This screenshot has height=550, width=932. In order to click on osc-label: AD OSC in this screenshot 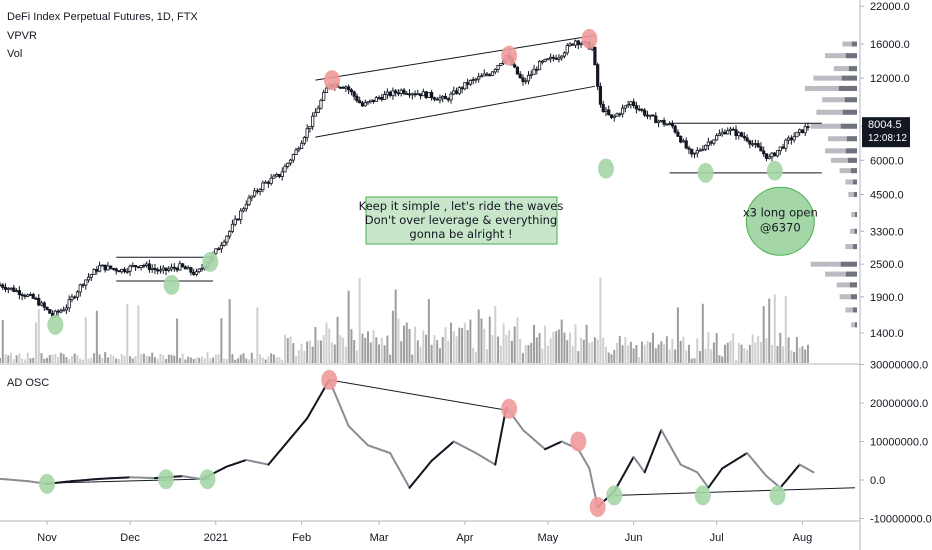, I will do `click(28, 383)`.